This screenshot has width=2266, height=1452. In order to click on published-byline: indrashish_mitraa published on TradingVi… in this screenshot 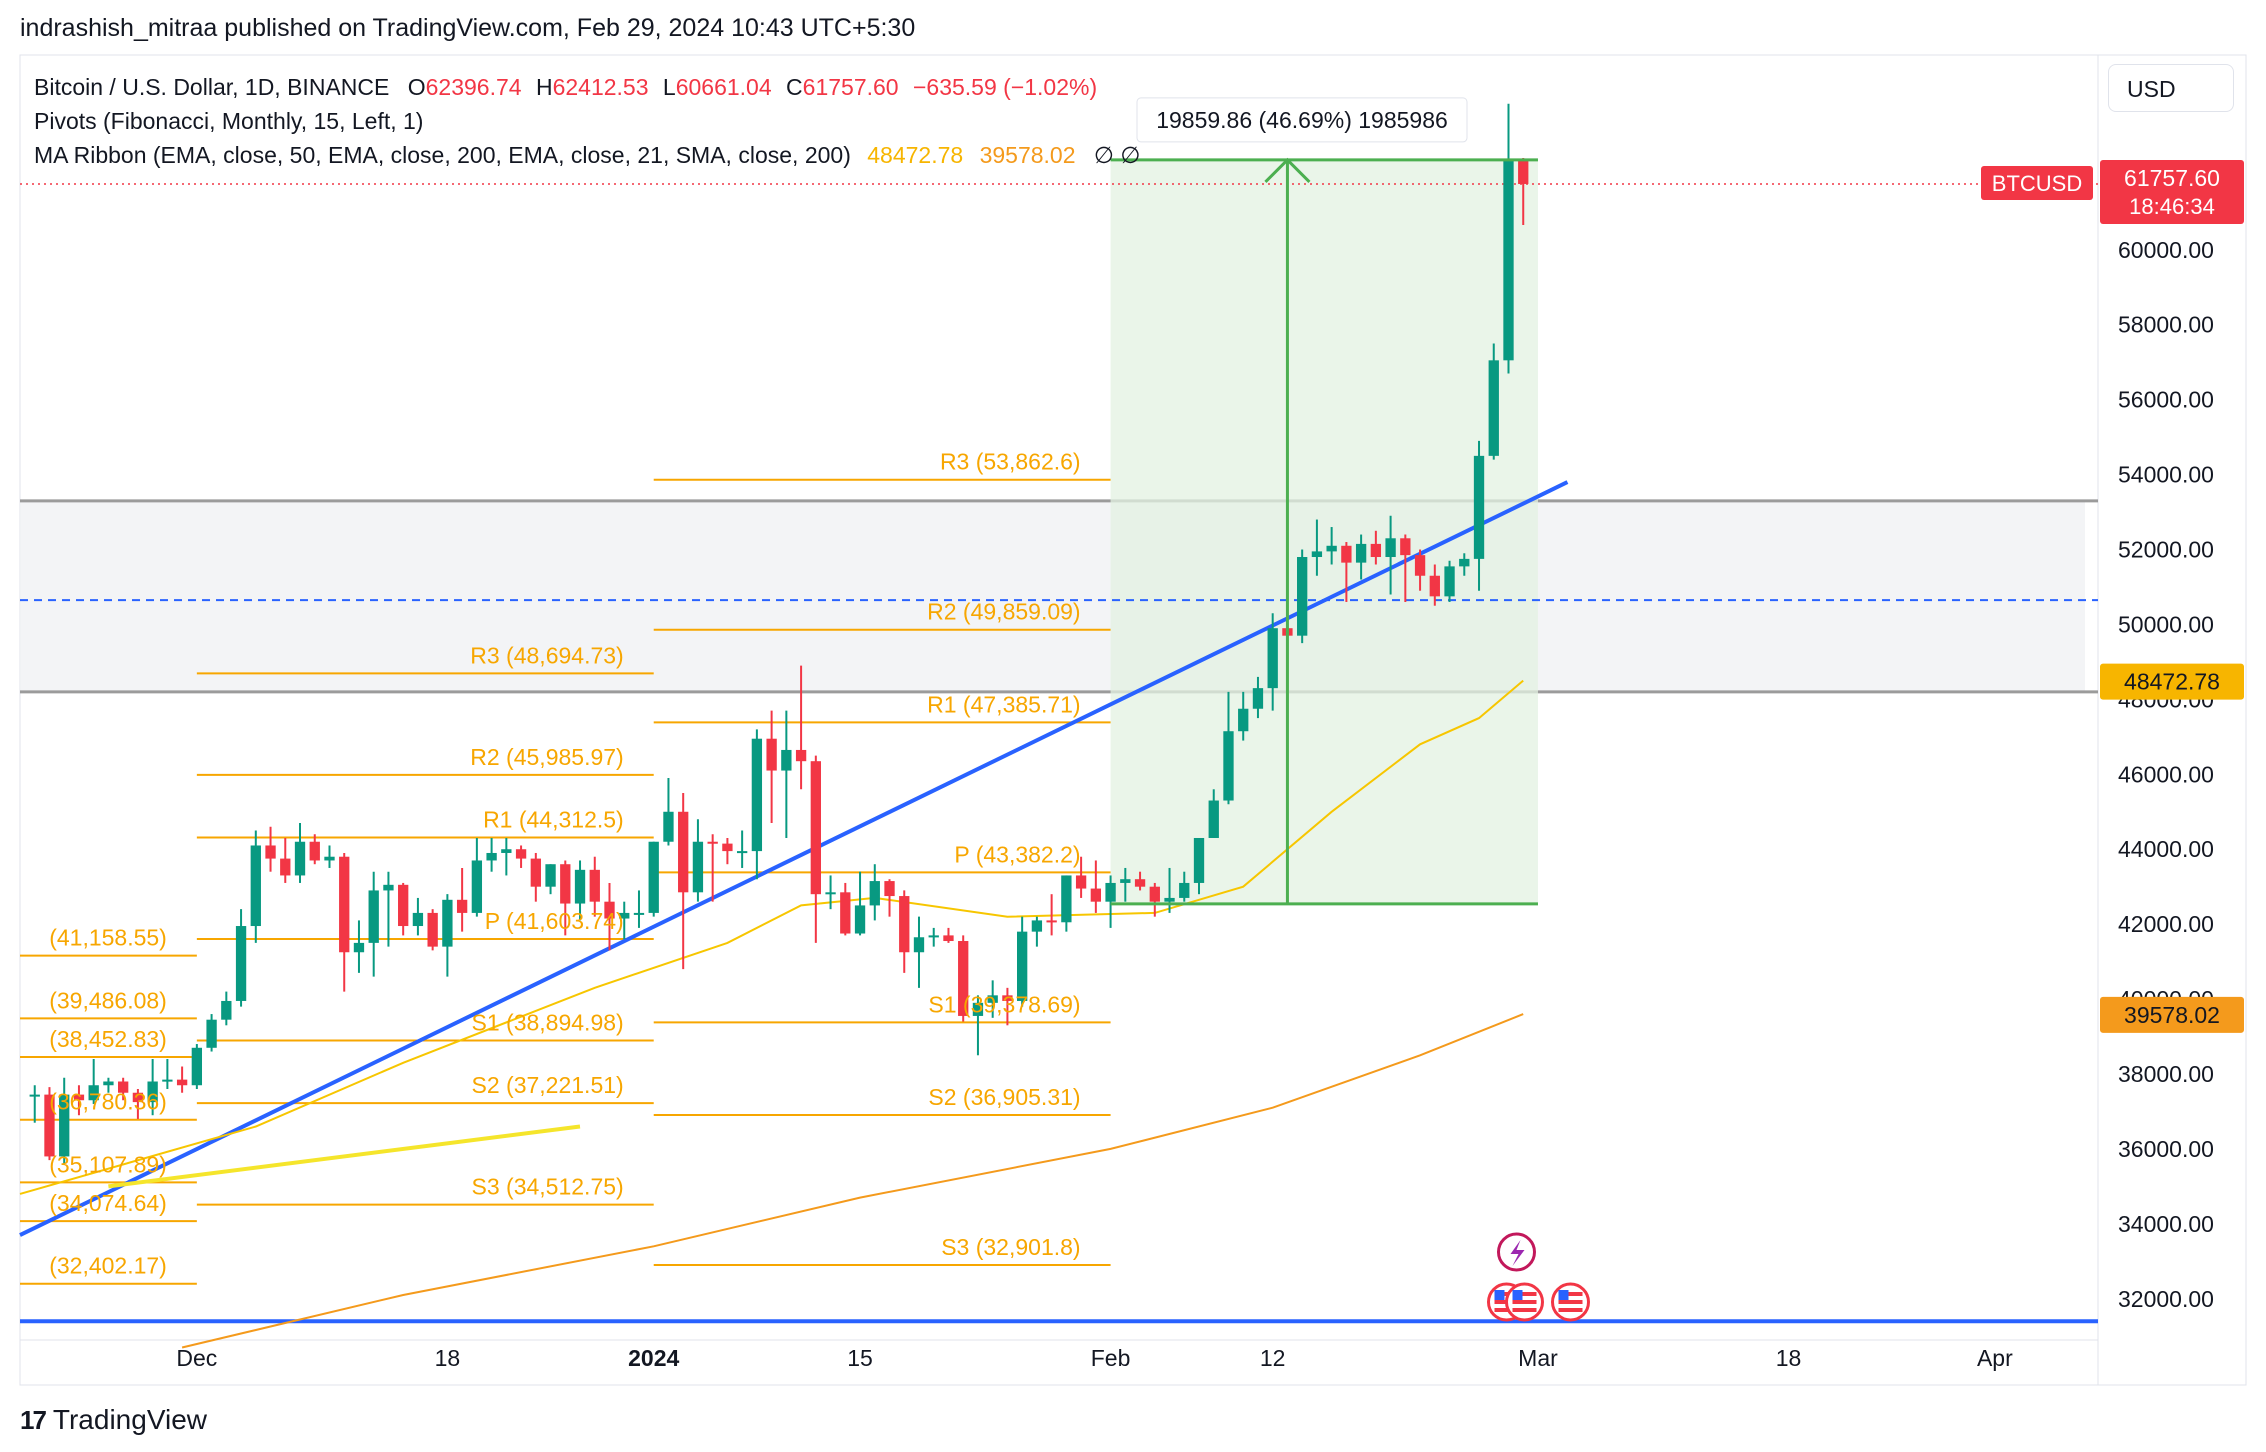, I will do `click(468, 28)`.